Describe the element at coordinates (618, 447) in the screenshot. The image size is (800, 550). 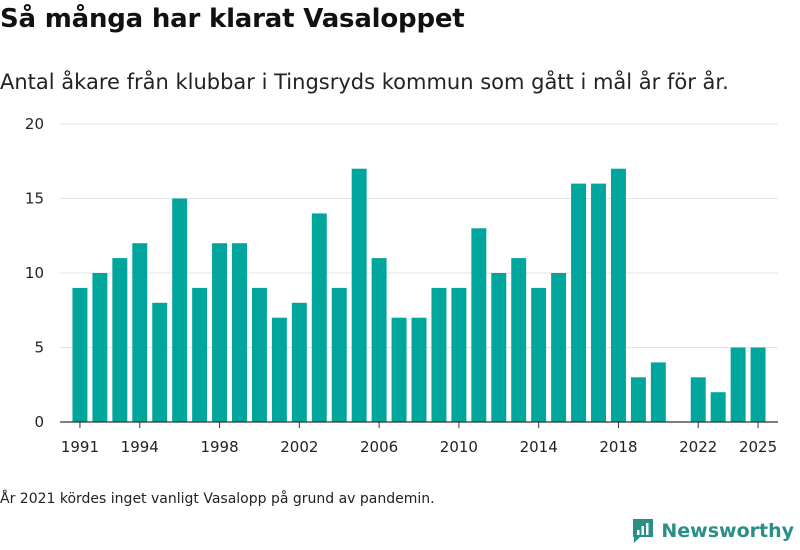
I see `x-tick-label-2018: 2018` at that location.